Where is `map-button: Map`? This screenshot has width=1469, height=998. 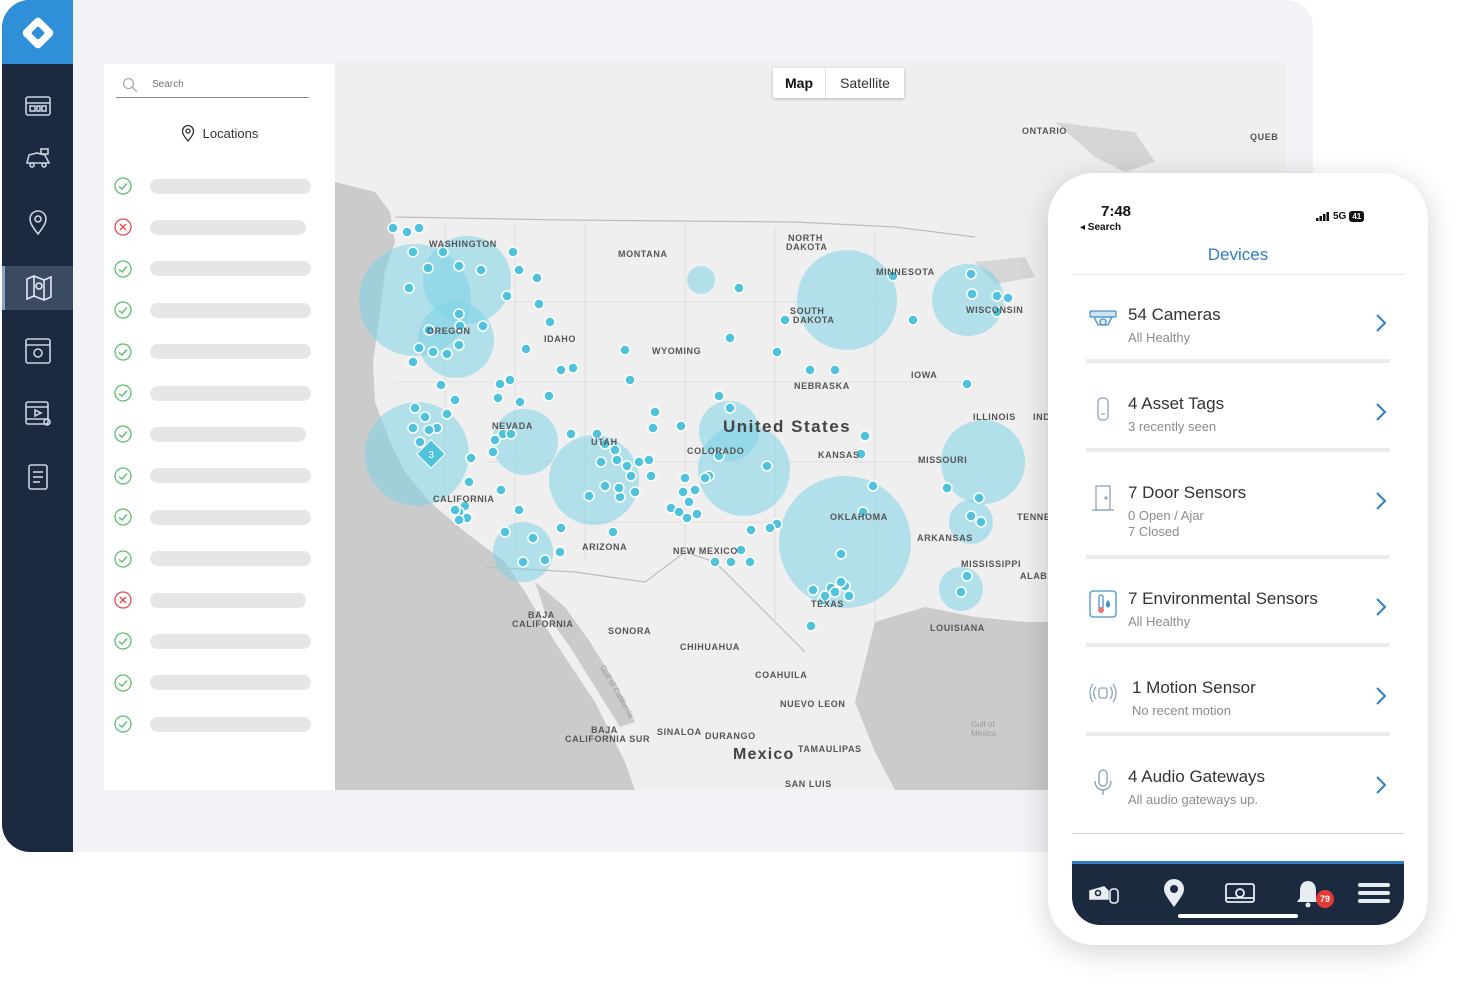 map-button: Map is located at coordinates (799, 83).